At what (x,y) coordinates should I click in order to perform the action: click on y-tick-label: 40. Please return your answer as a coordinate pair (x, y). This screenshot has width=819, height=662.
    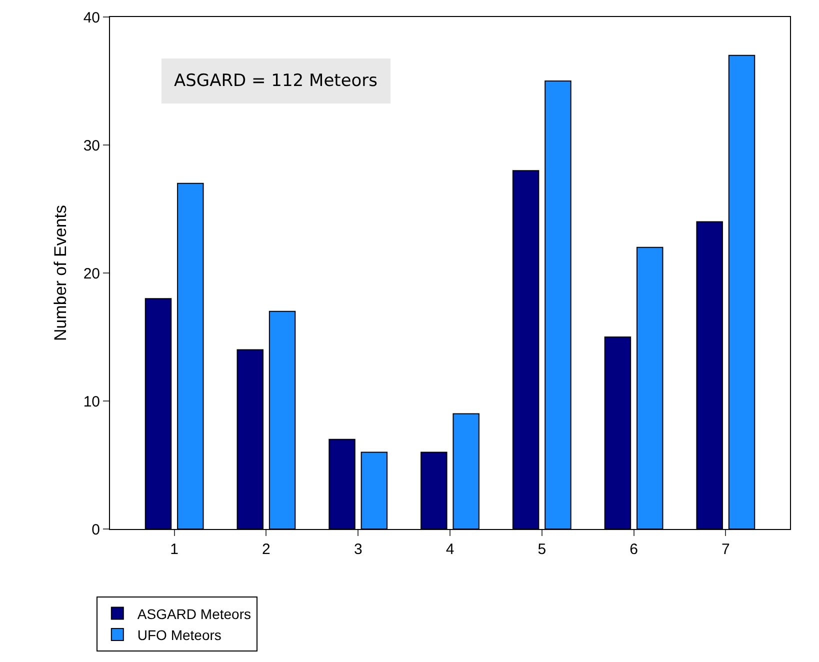
    Looking at the image, I should click on (91, 17).